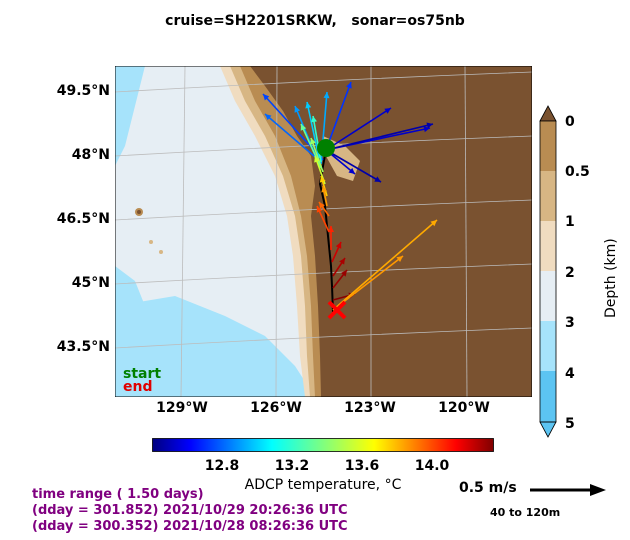 The width and height of the screenshot is (630, 540). Describe the element at coordinates (142, 374) in the screenshot. I see `start-label: start` at that location.